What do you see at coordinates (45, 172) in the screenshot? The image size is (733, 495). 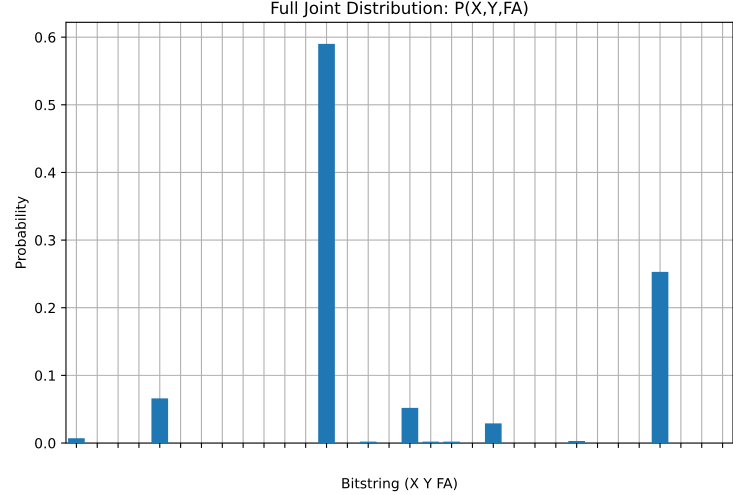 I see `y-tick-label: 0.4` at bounding box center [45, 172].